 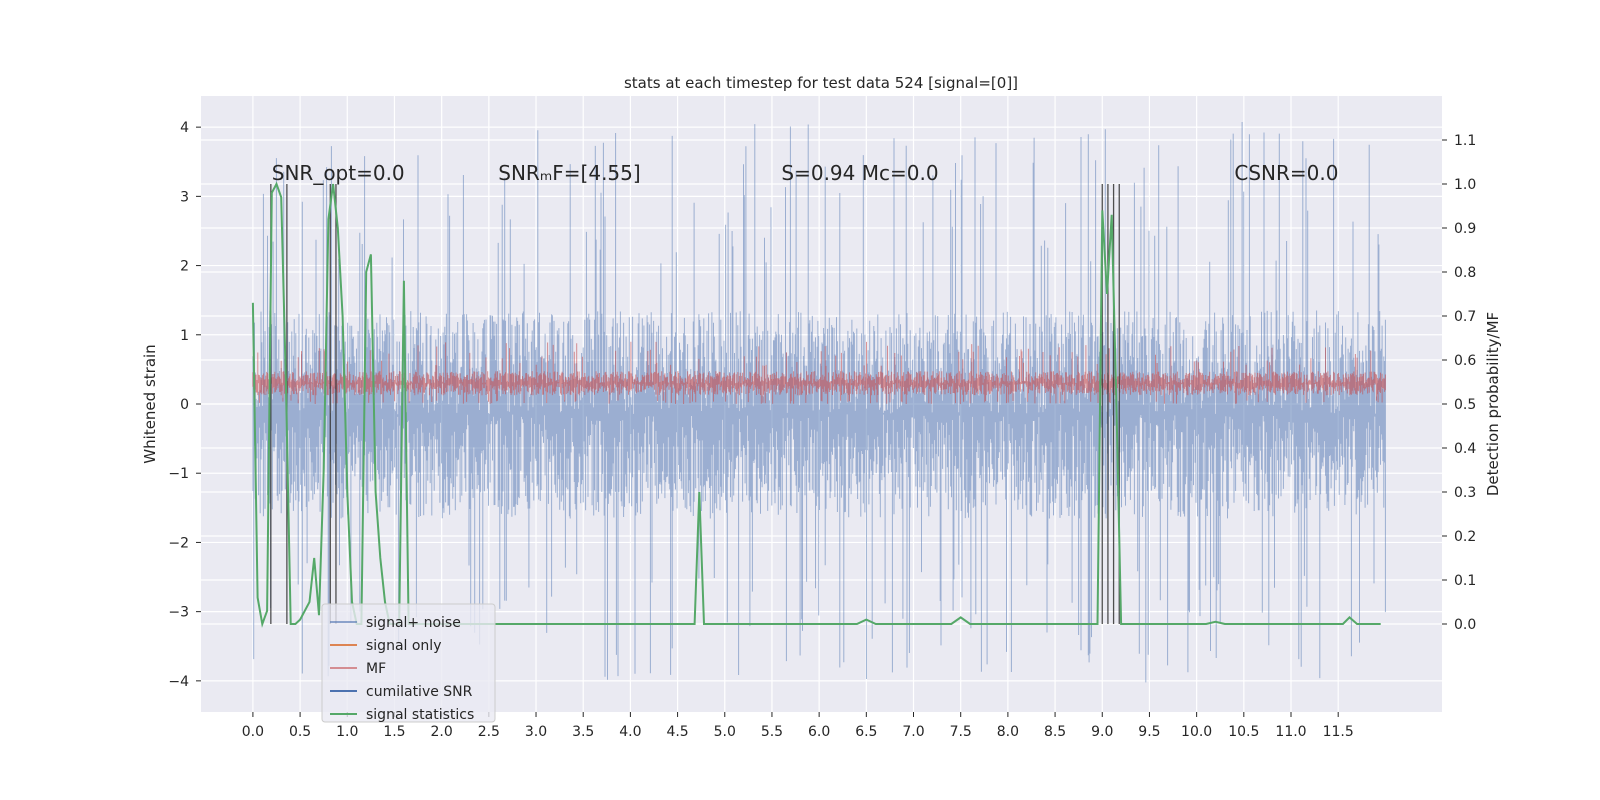 I want to click on series-mf, so click(x=819, y=372).